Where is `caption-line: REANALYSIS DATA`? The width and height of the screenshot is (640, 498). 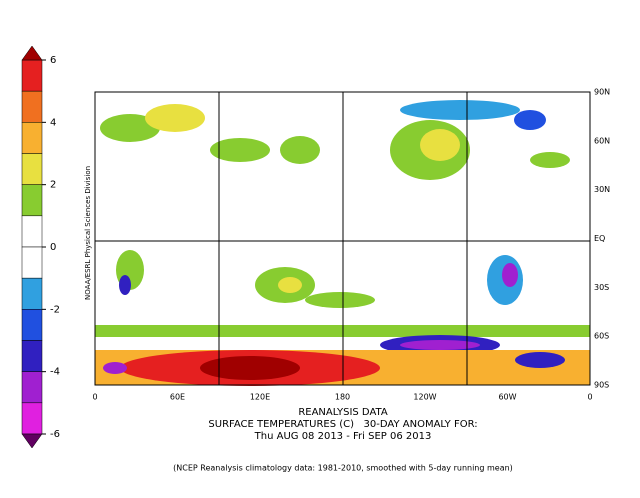
caption-line: REANALYSIS DATA is located at coordinates (343, 412).